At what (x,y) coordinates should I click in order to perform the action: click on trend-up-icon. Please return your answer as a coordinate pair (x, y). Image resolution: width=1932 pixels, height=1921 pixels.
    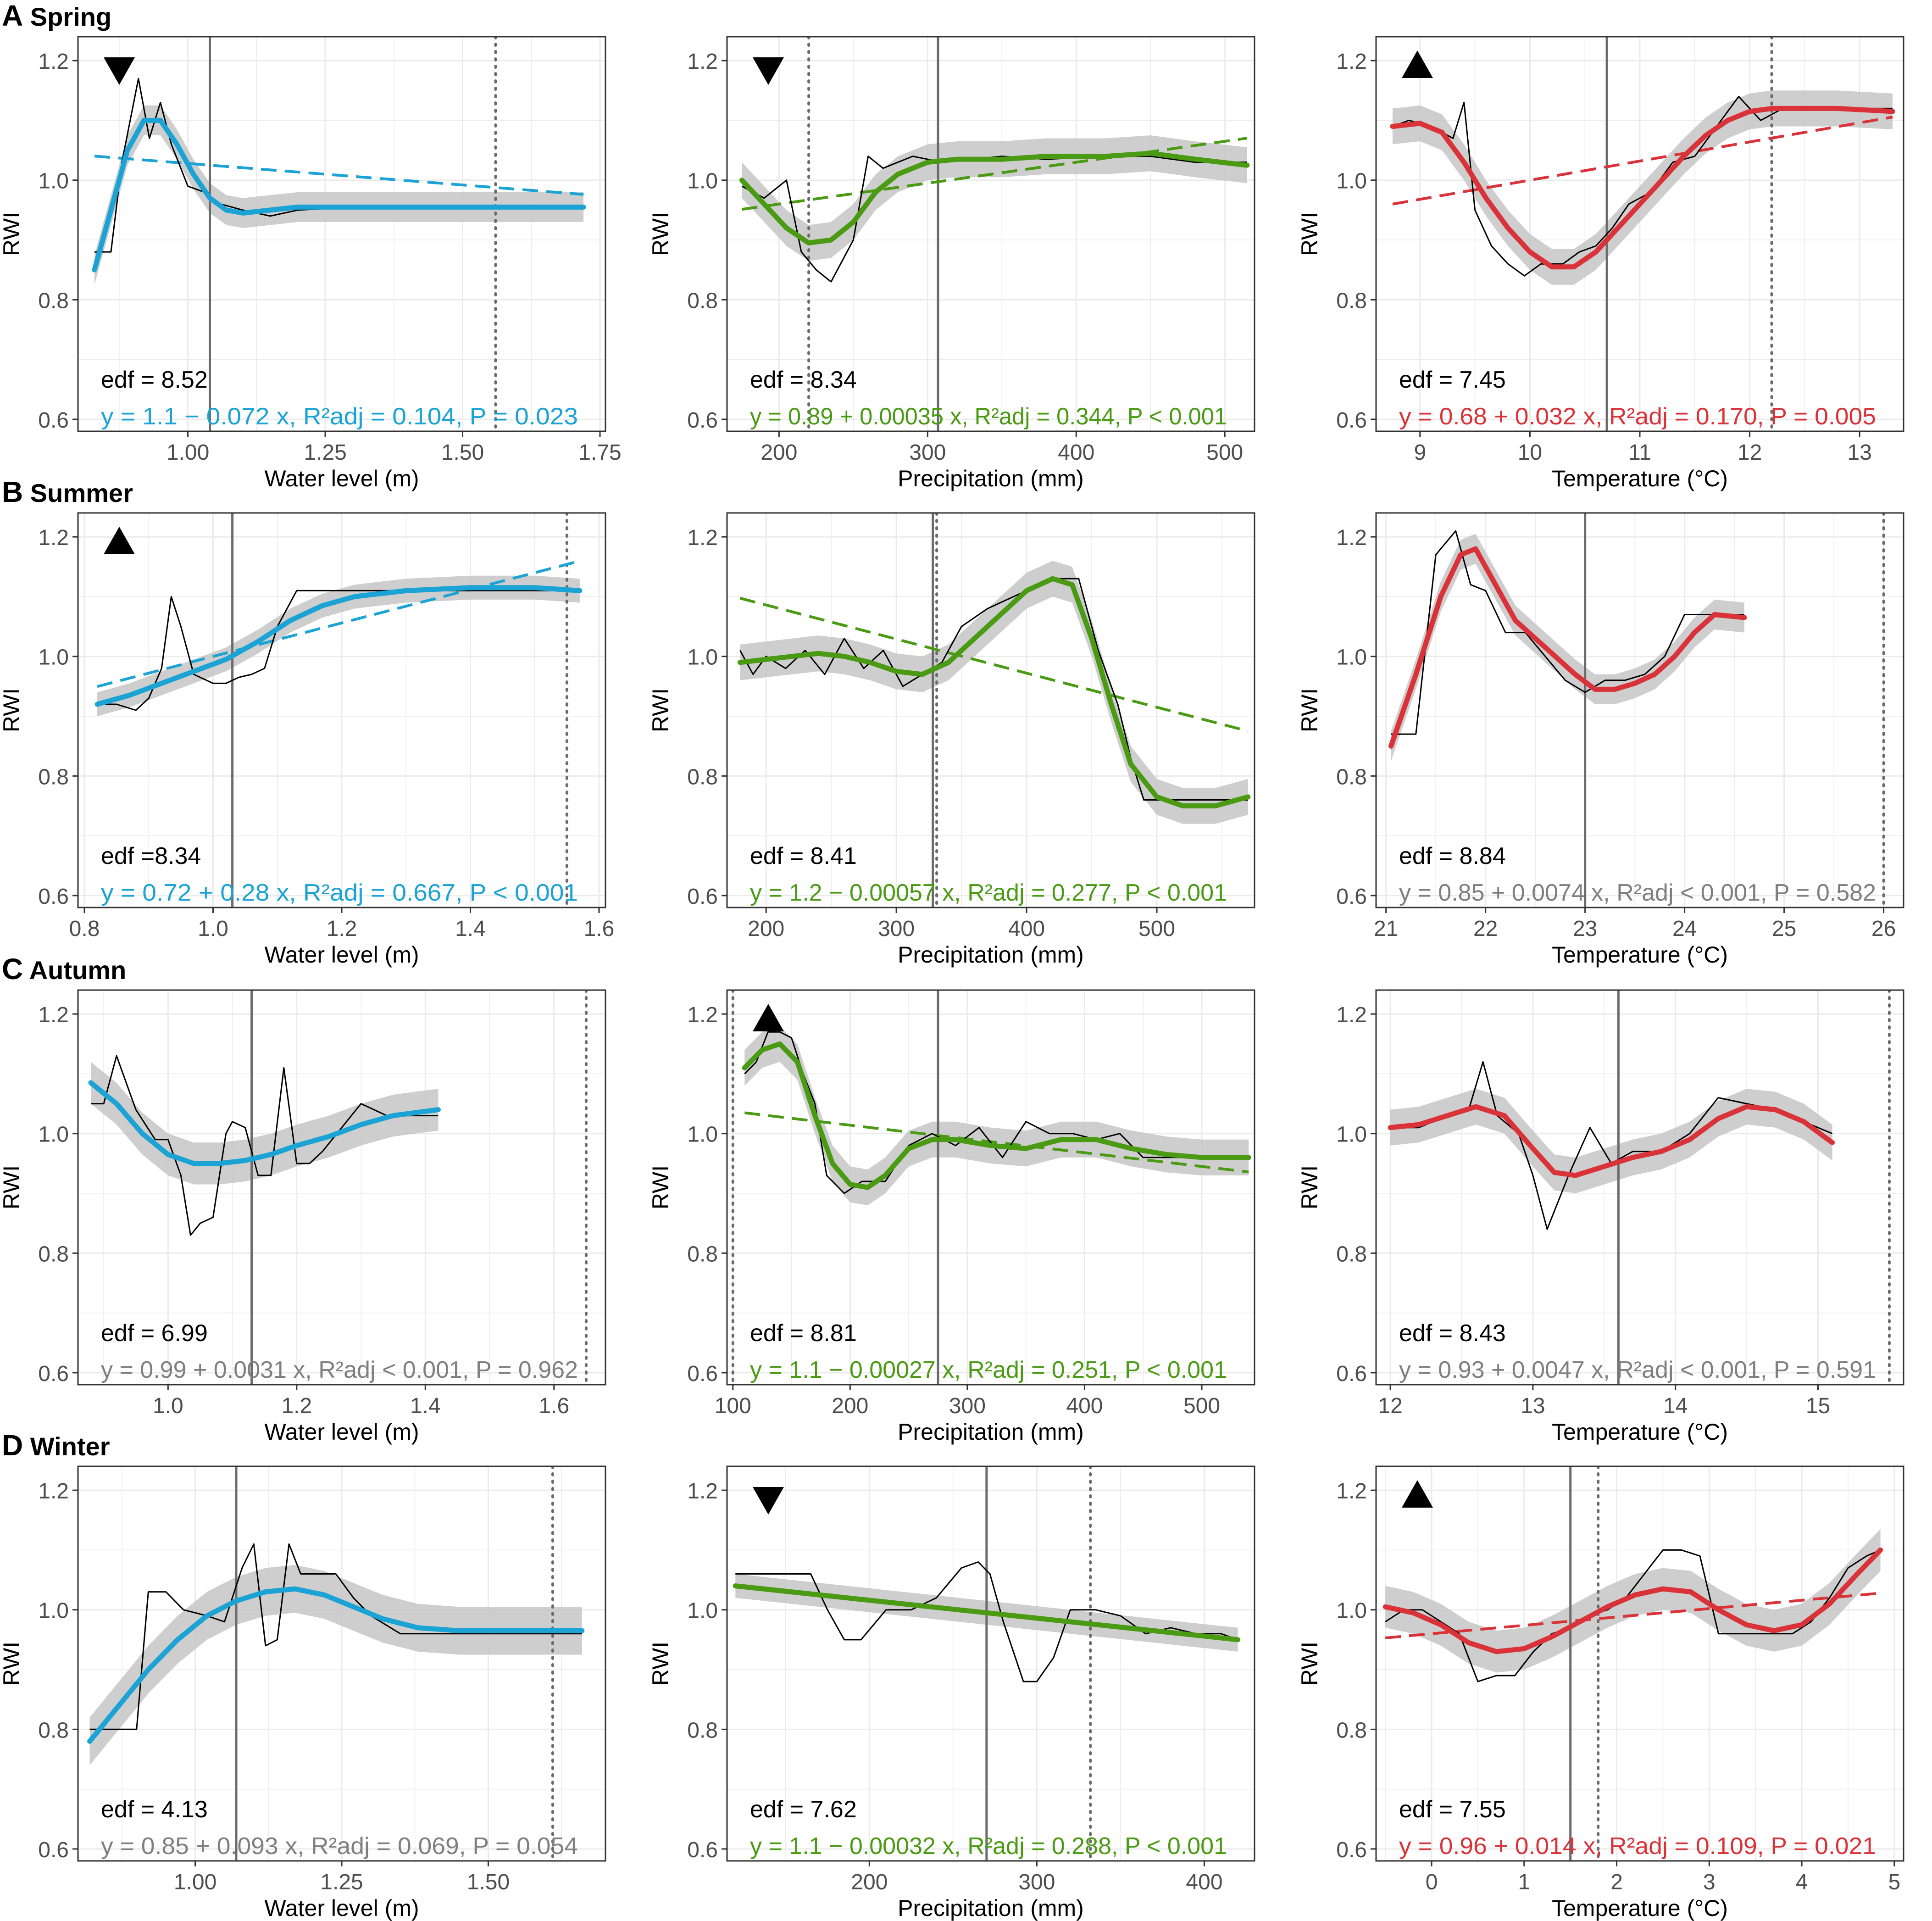
    Looking at the image, I should click on (119, 540).